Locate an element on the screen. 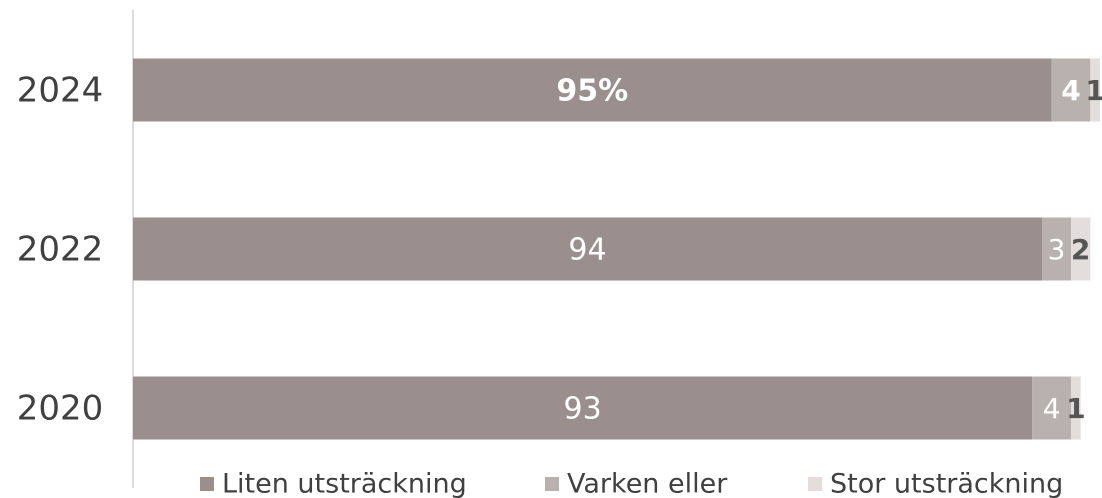  data-label: 93 is located at coordinates (583, 409).